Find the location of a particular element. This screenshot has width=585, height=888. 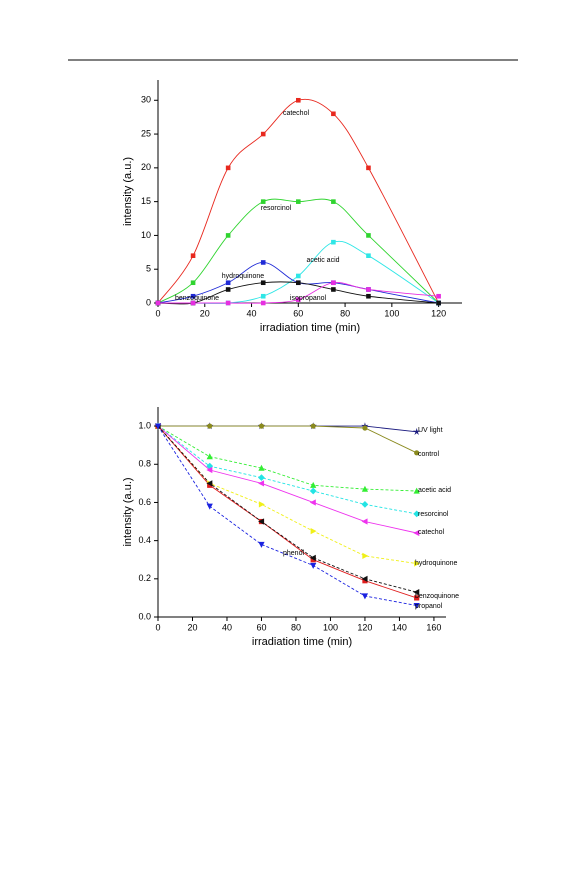

y-tick-label: 15 is located at coordinates (146, 201).